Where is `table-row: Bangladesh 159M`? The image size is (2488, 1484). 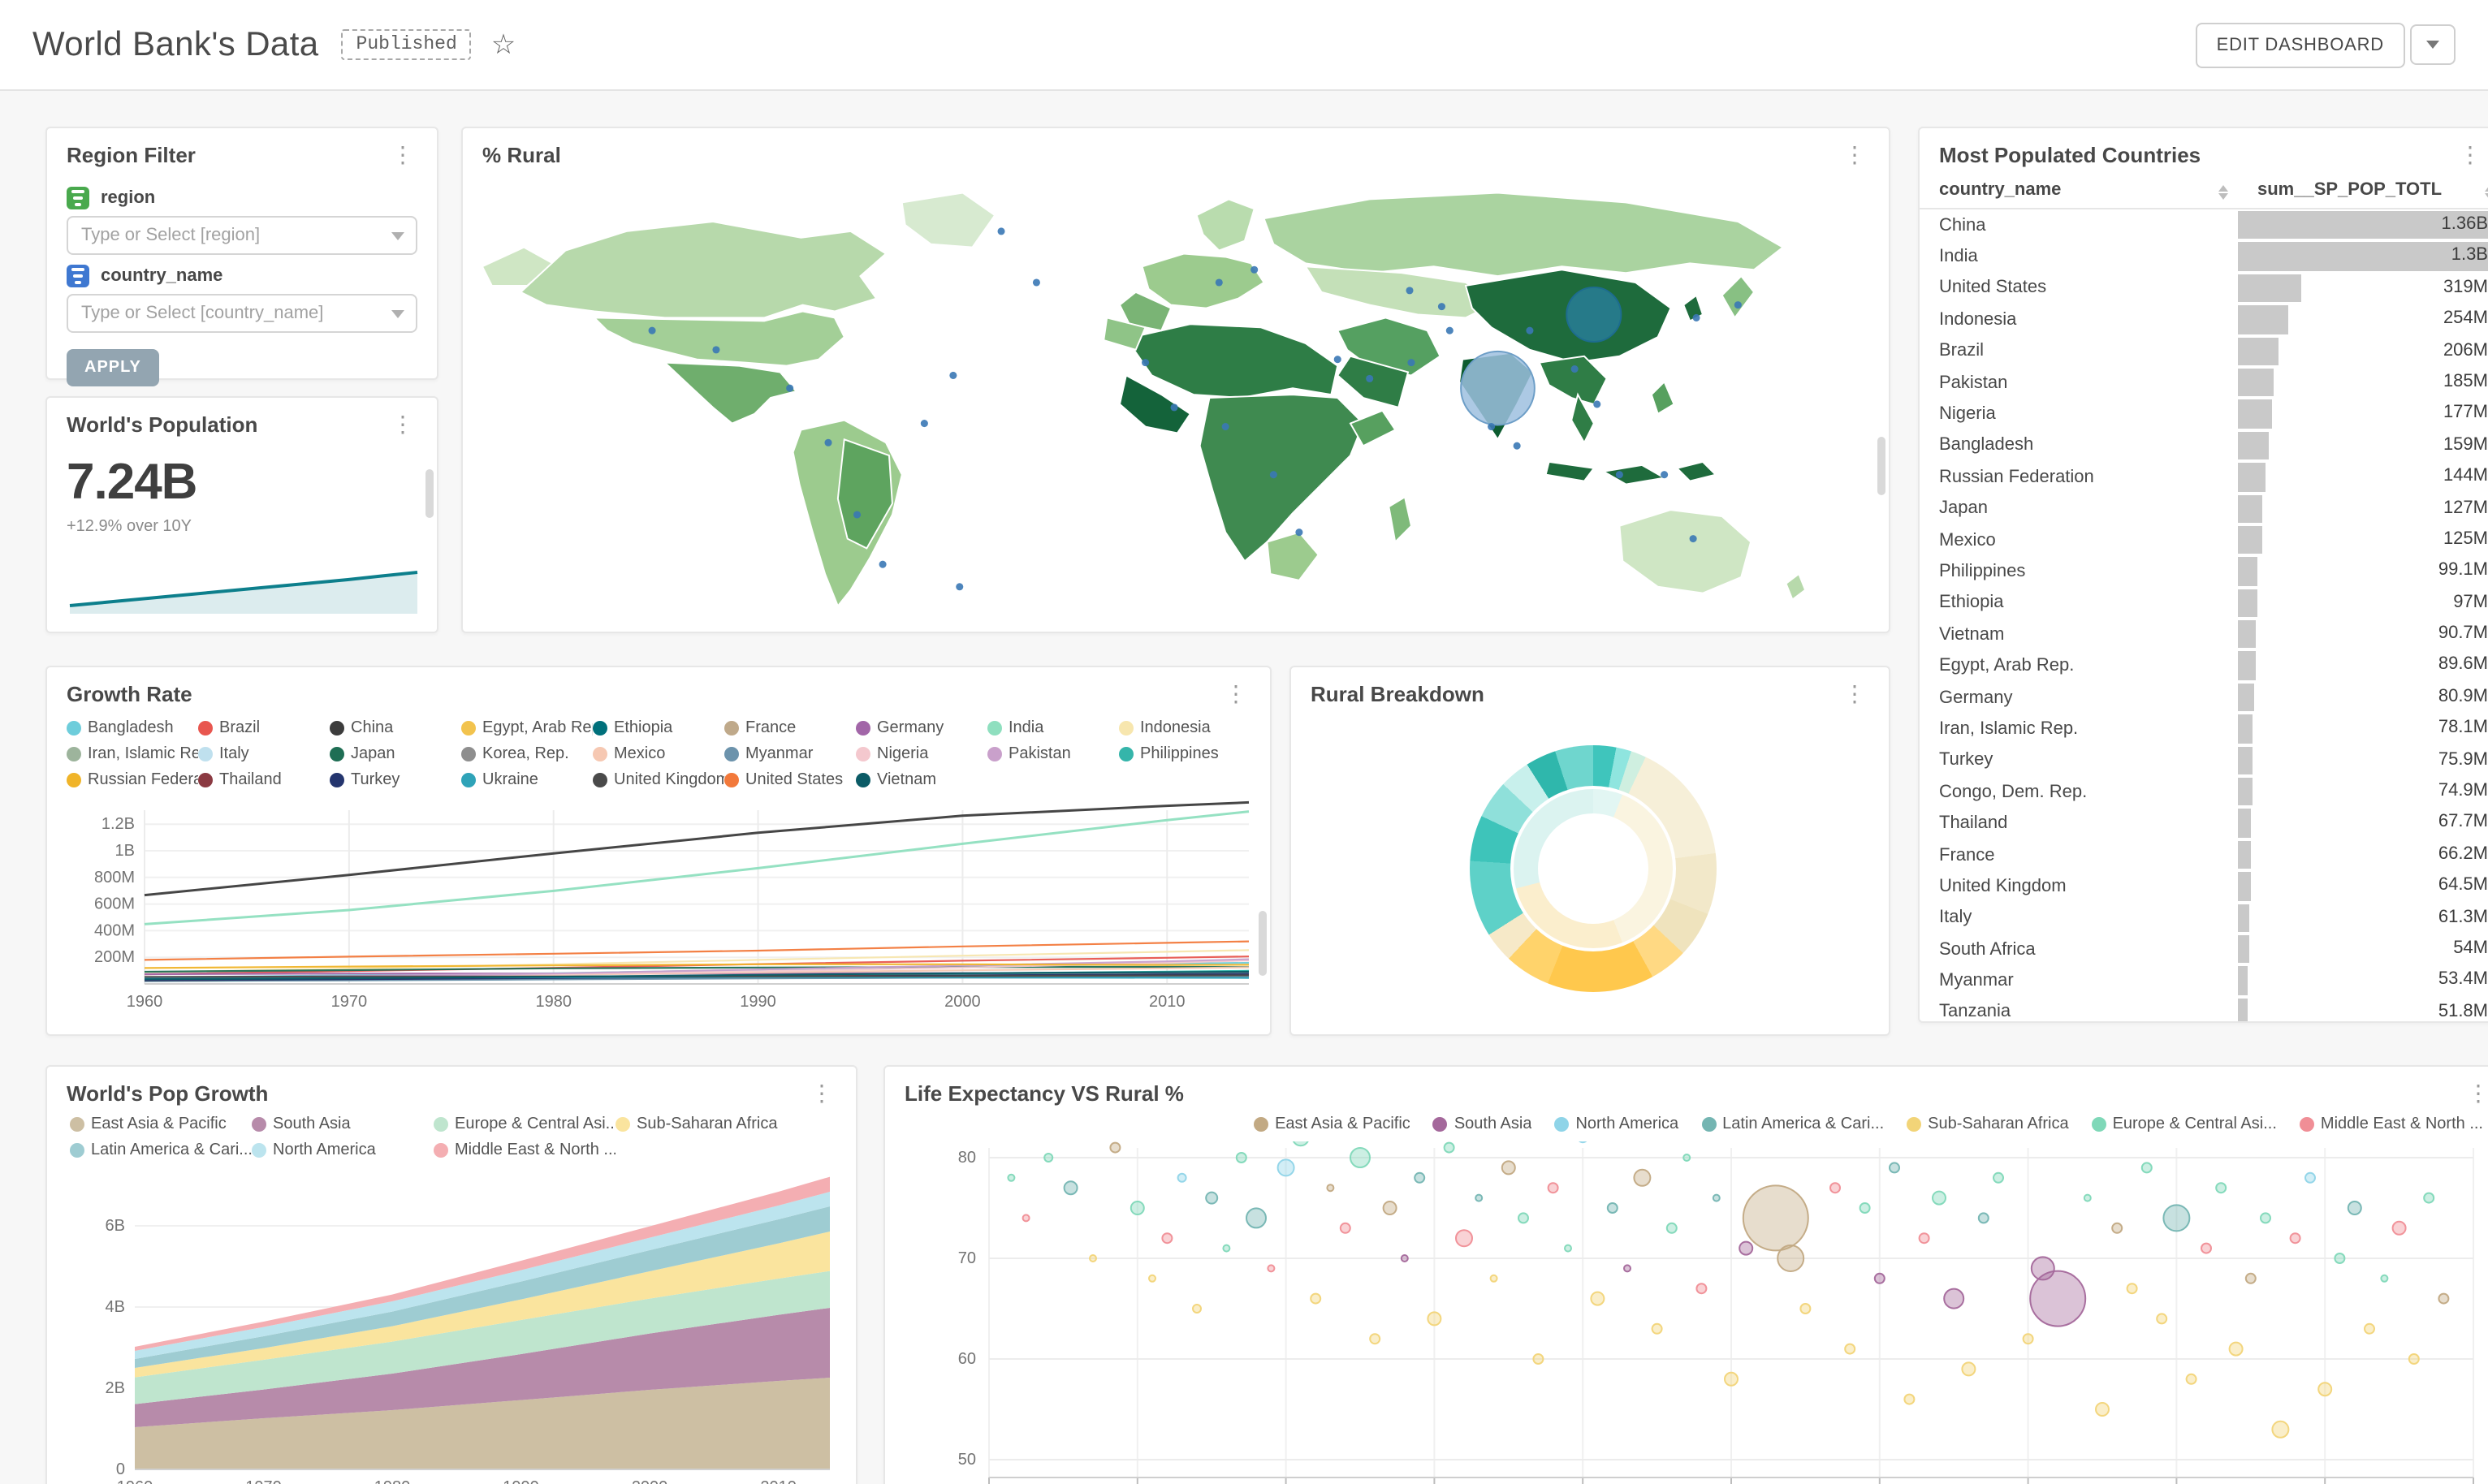
table-row: Bangladesh 159M is located at coordinates (2204, 445).